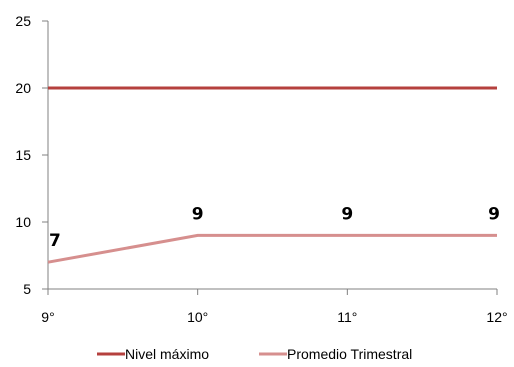 This screenshot has height=367, width=514. What do you see at coordinates (23, 21) in the screenshot?
I see `y-tick-label: 25` at bounding box center [23, 21].